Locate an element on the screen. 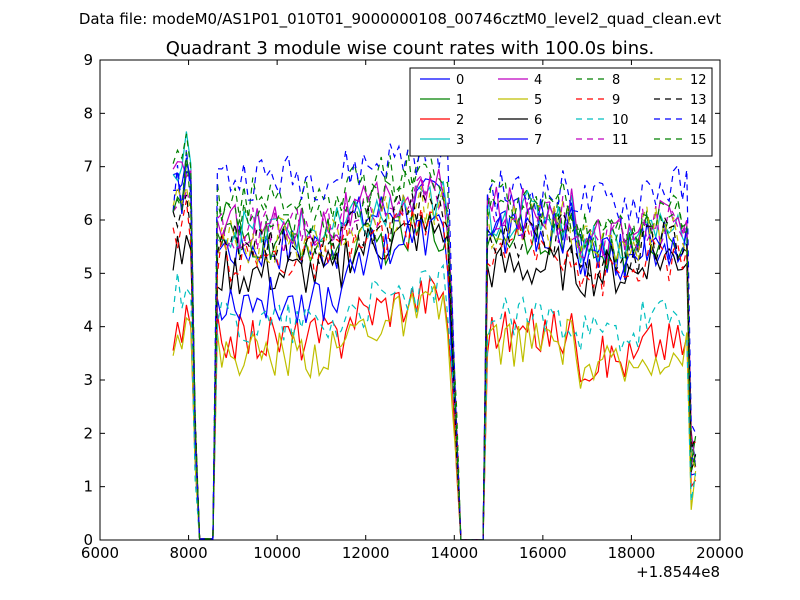 The image size is (800, 600). x-tick-label: 10000 is located at coordinates (277, 553).